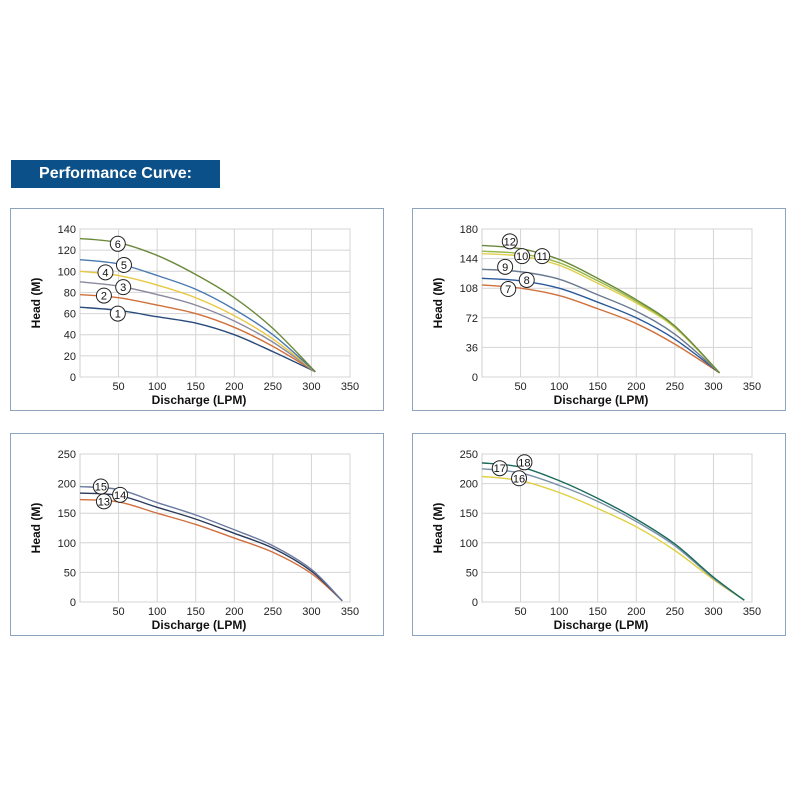  I want to click on label-number: 5, so click(124, 266).